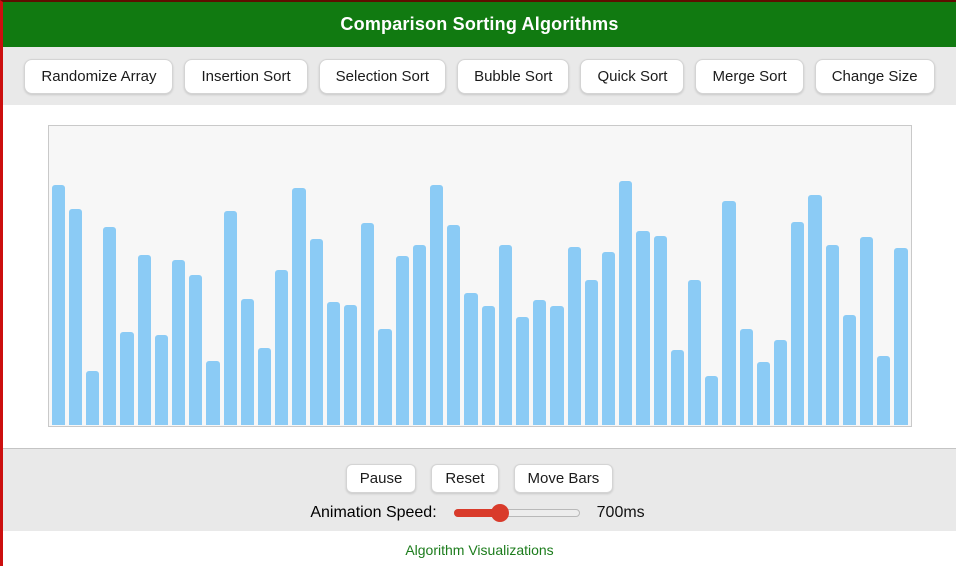  I want to click on playback-buttons: Pause Reset Move Bars, so click(479, 478).